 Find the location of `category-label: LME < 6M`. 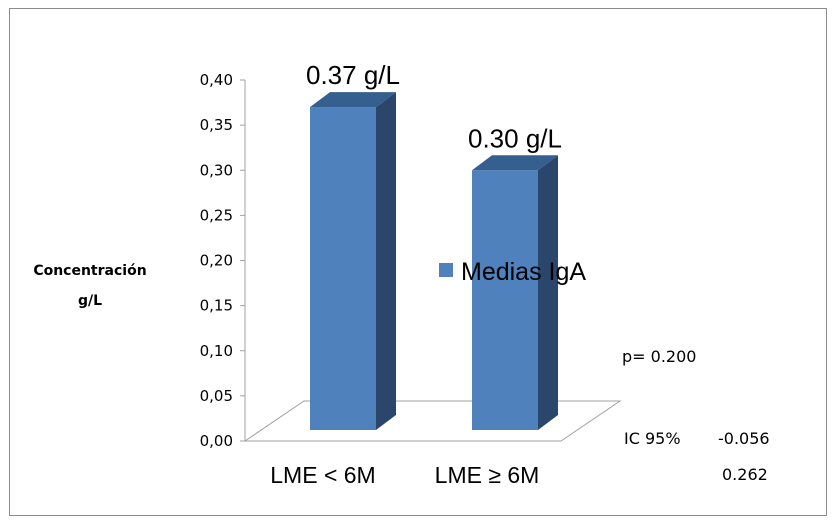

category-label: LME < 6M is located at coordinates (322, 475).